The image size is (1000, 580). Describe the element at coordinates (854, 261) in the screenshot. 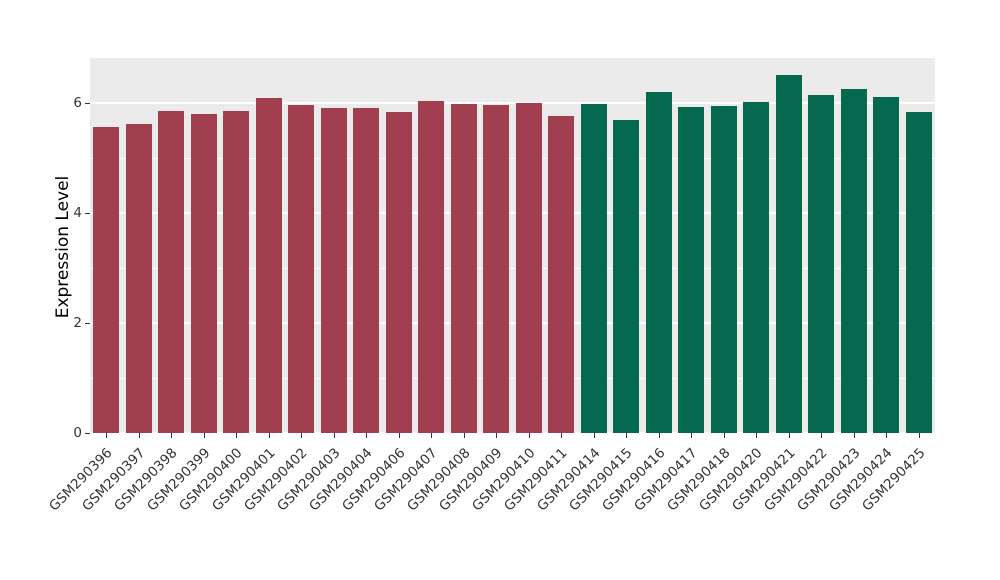

I see `bar-GSM290423` at that location.